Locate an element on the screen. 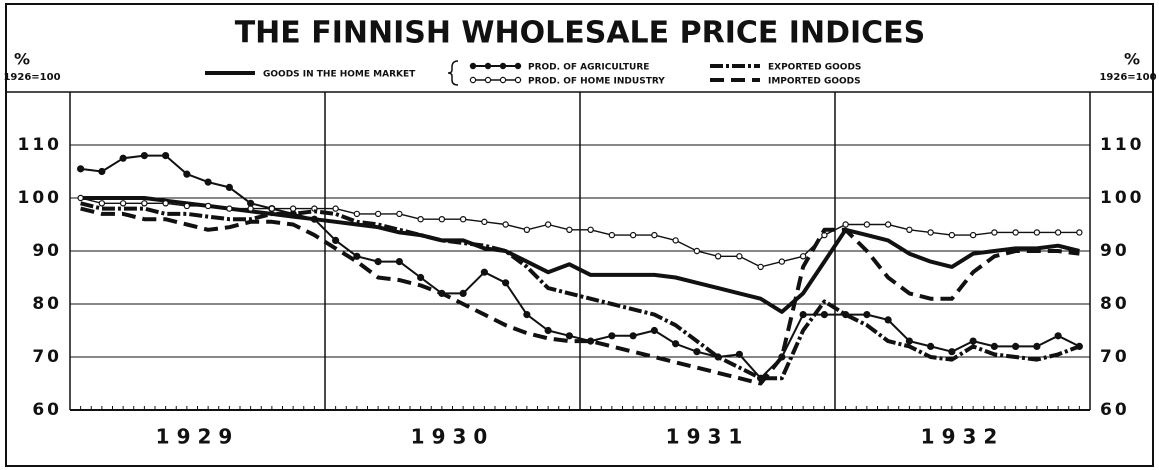 This screenshot has width=1159, height=470. x-tick-label: 1929 is located at coordinates (198, 437).